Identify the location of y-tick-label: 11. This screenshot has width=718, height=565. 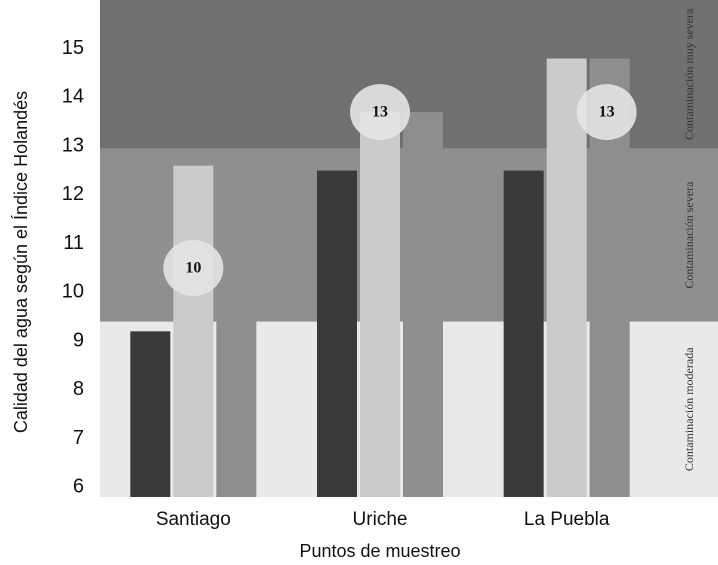
(73, 243).